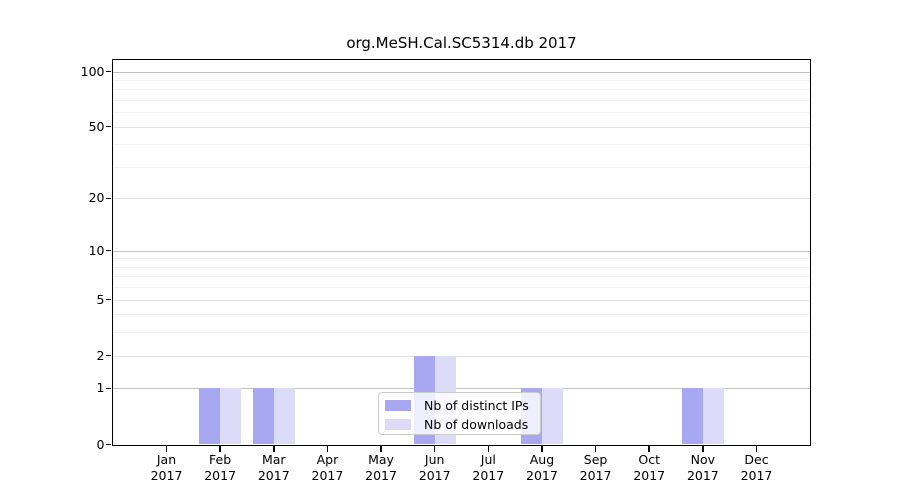 The image size is (900, 500). I want to click on x-tick-label: Dec 2017, so click(756, 468).